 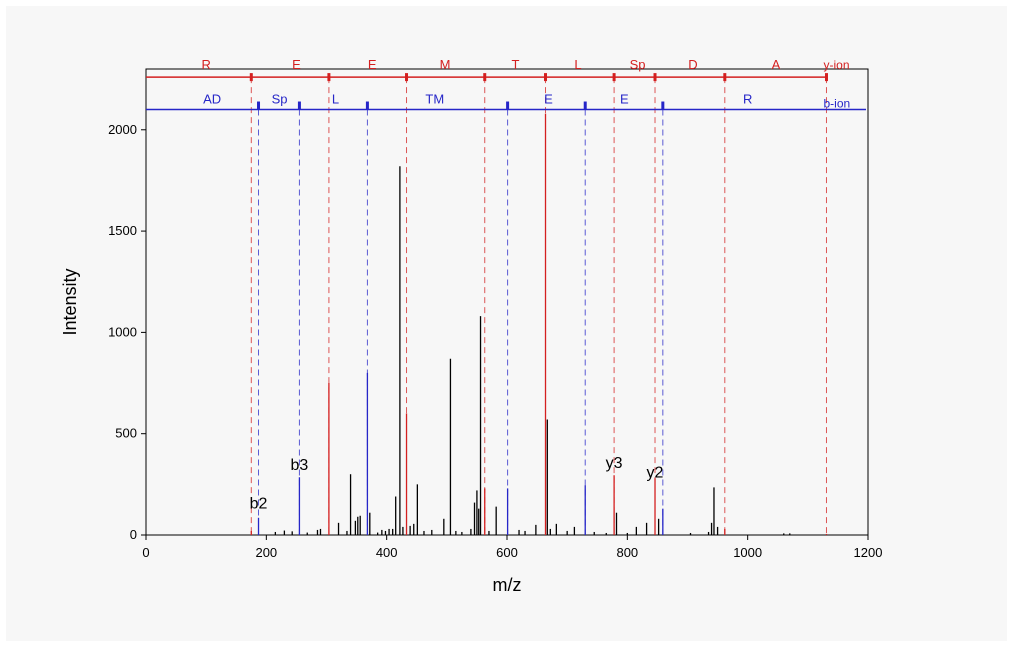 What do you see at coordinates (747, 552) in the screenshot?
I see `x-tick-label: 1000` at bounding box center [747, 552].